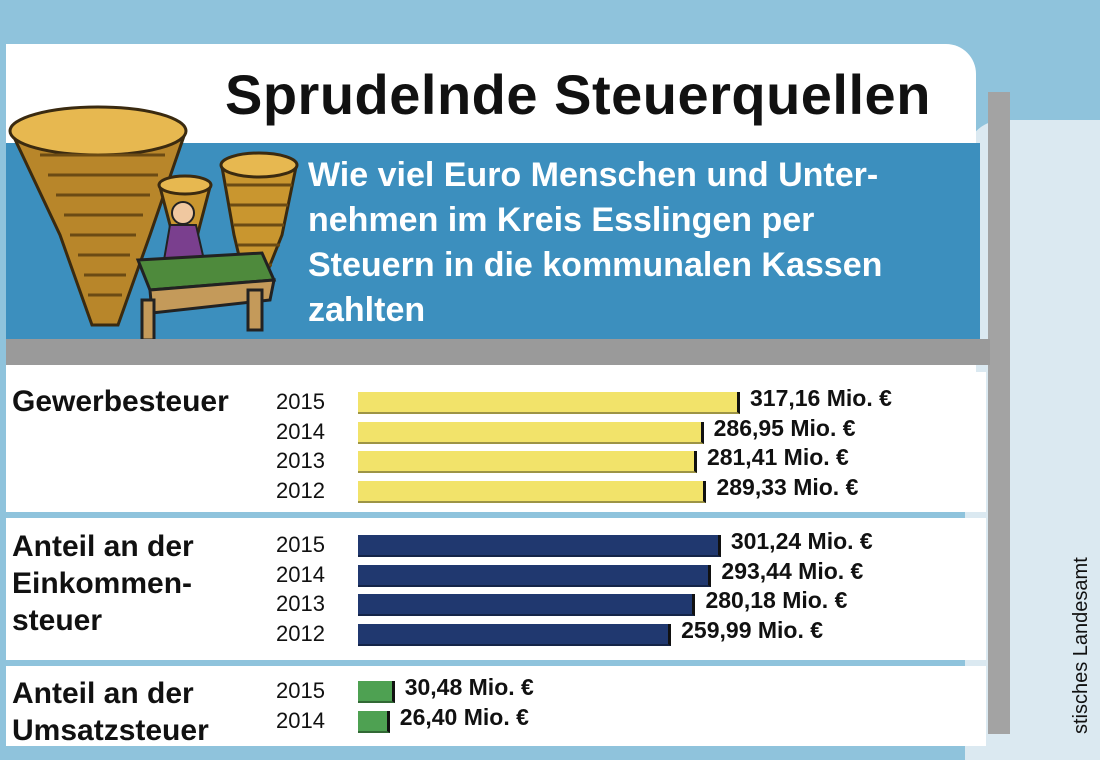 This screenshot has height=760, width=1100. I want to click on value-label: 317,16 Mio. €, so click(821, 398).